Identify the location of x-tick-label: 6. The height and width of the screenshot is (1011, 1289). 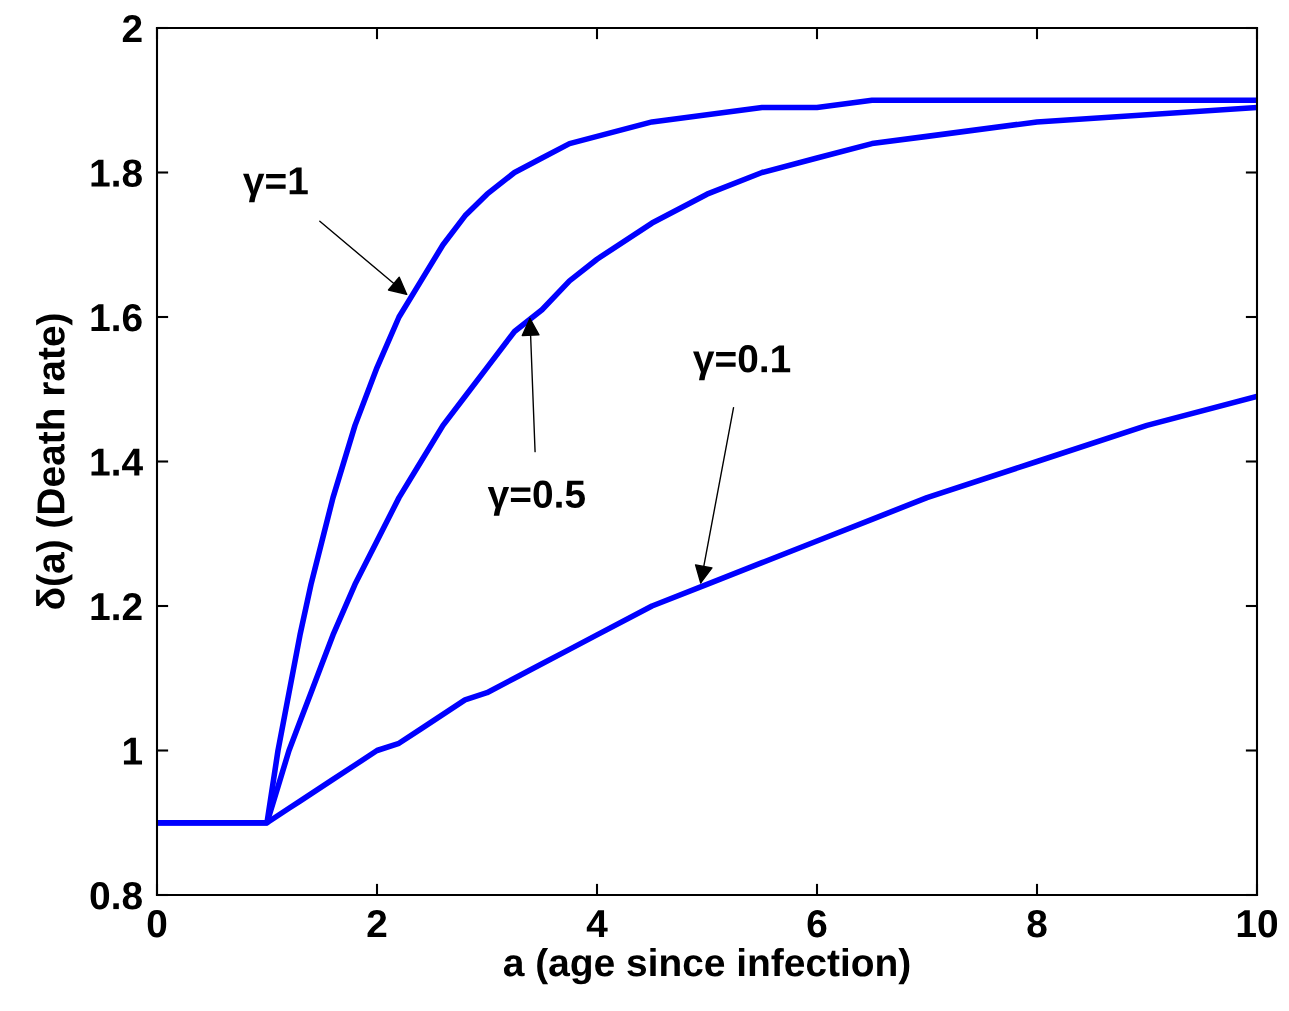
(817, 923).